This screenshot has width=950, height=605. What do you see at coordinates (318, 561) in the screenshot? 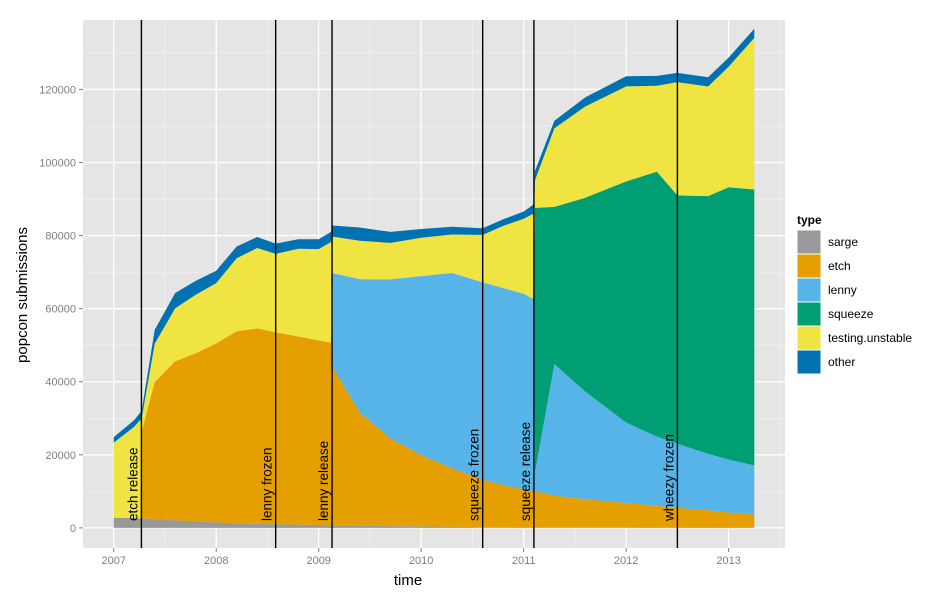
I see `x-tick-label: 2009` at bounding box center [318, 561].